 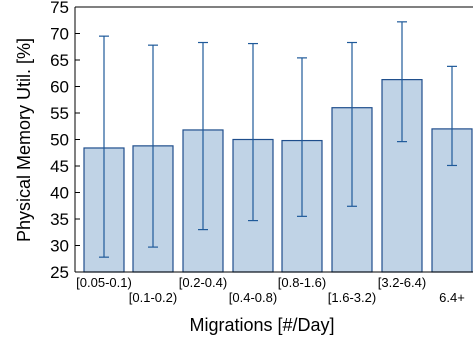 I want to click on y-tick-label: 50, so click(x=59, y=140).